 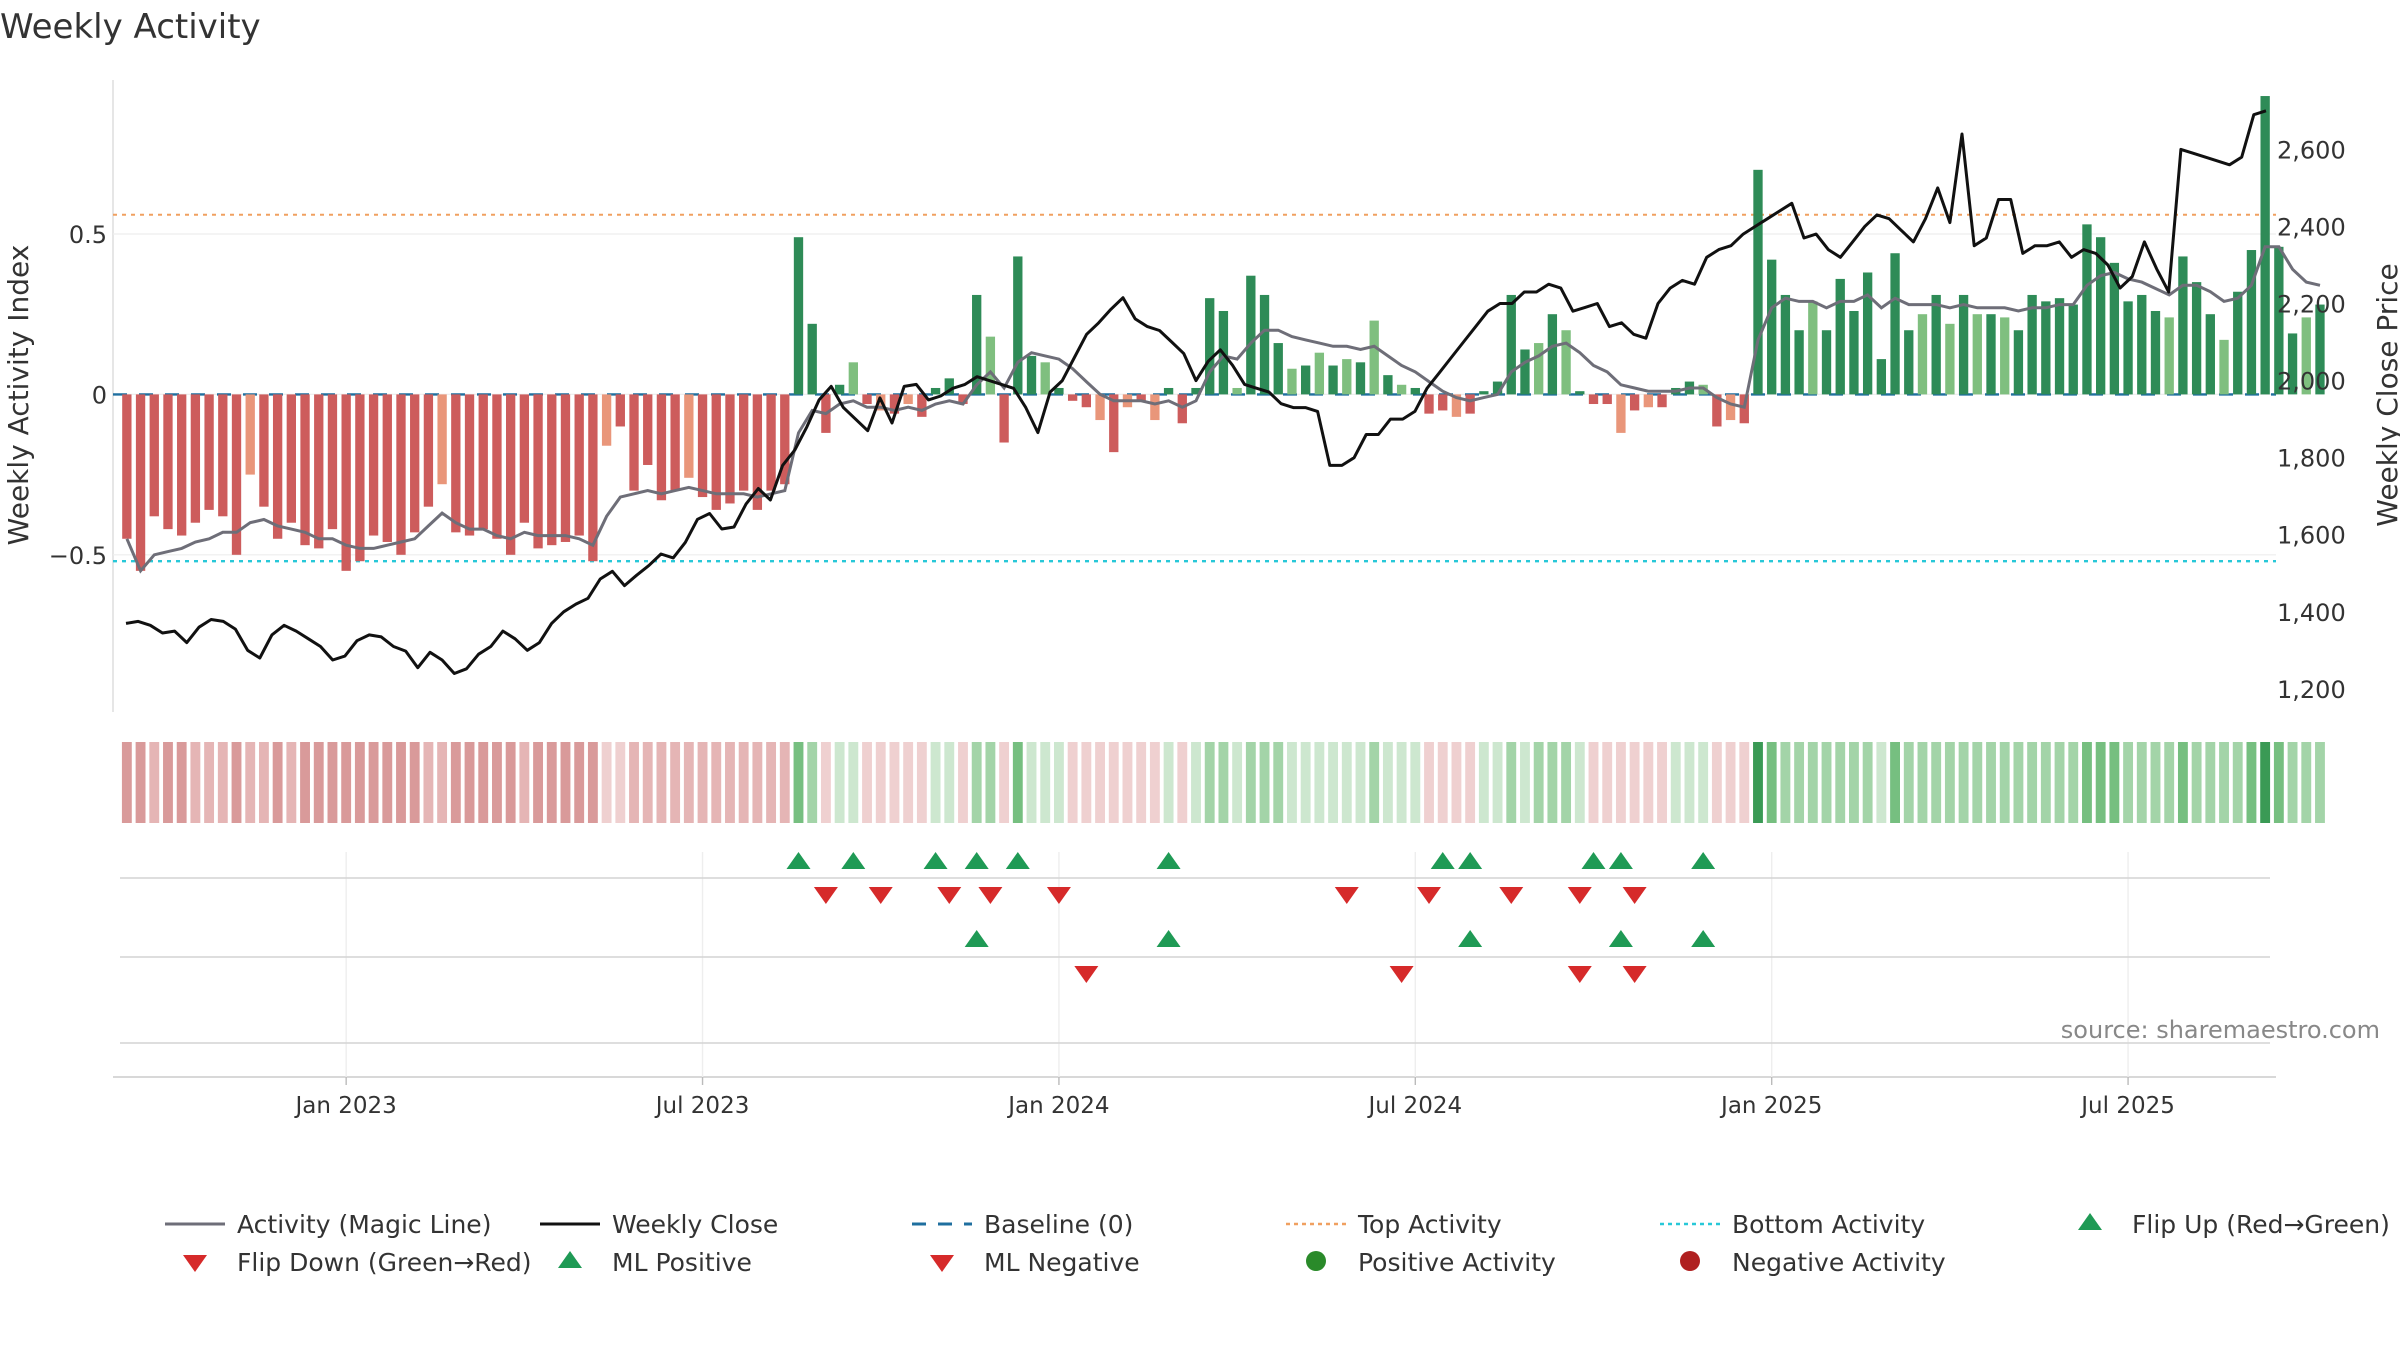 What do you see at coordinates (1316, 1261) in the screenshot?
I see `legend-circle-swatch` at bounding box center [1316, 1261].